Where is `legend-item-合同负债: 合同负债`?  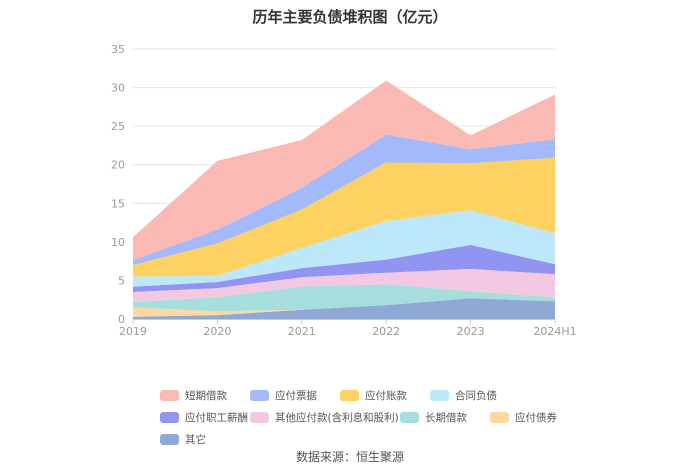
legend-item-合同负债: 合同负债 is located at coordinates (475, 395).